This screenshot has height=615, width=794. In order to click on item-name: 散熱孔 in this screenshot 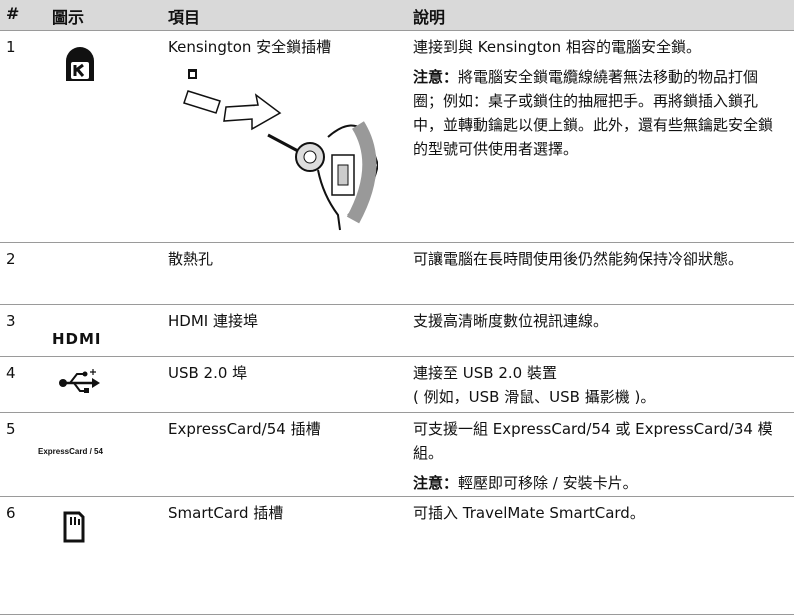, I will do `click(191, 259)`.